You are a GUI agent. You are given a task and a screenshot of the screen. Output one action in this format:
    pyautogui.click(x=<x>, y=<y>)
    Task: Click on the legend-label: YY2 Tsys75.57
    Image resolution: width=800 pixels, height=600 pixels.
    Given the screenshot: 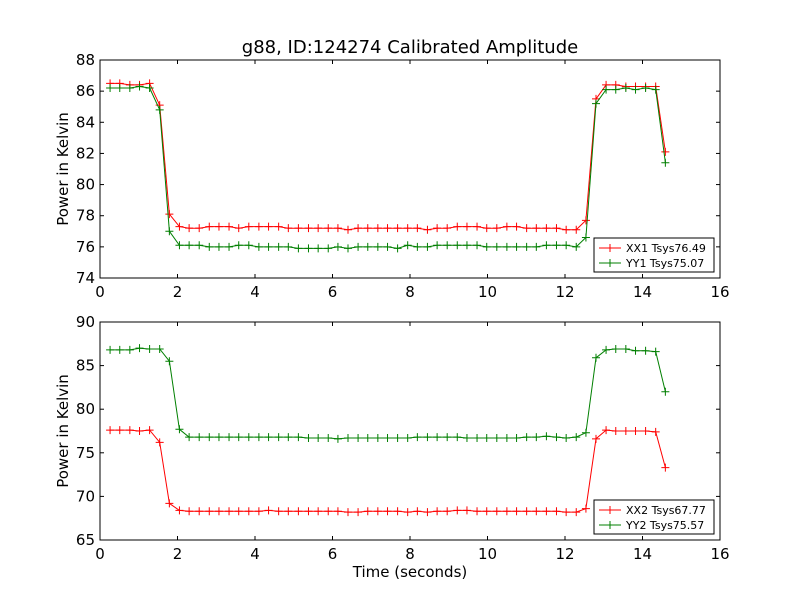 What is the action you would take?
    pyautogui.click(x=664, y=525)
    